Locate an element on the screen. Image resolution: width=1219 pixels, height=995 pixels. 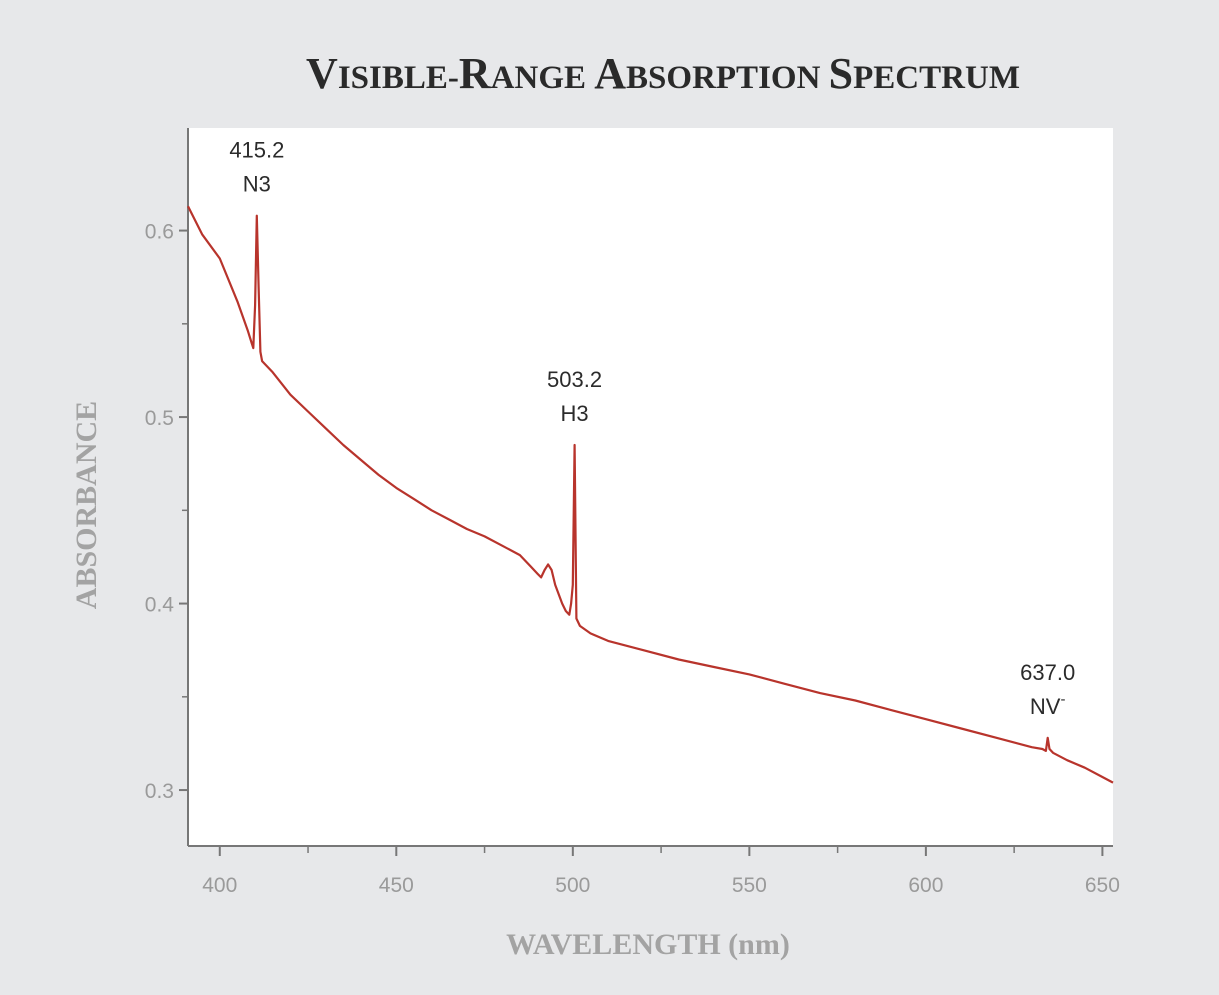
x-axis-ticks: 400 450 500 550 600 650 is located at coordinates (661, 871).